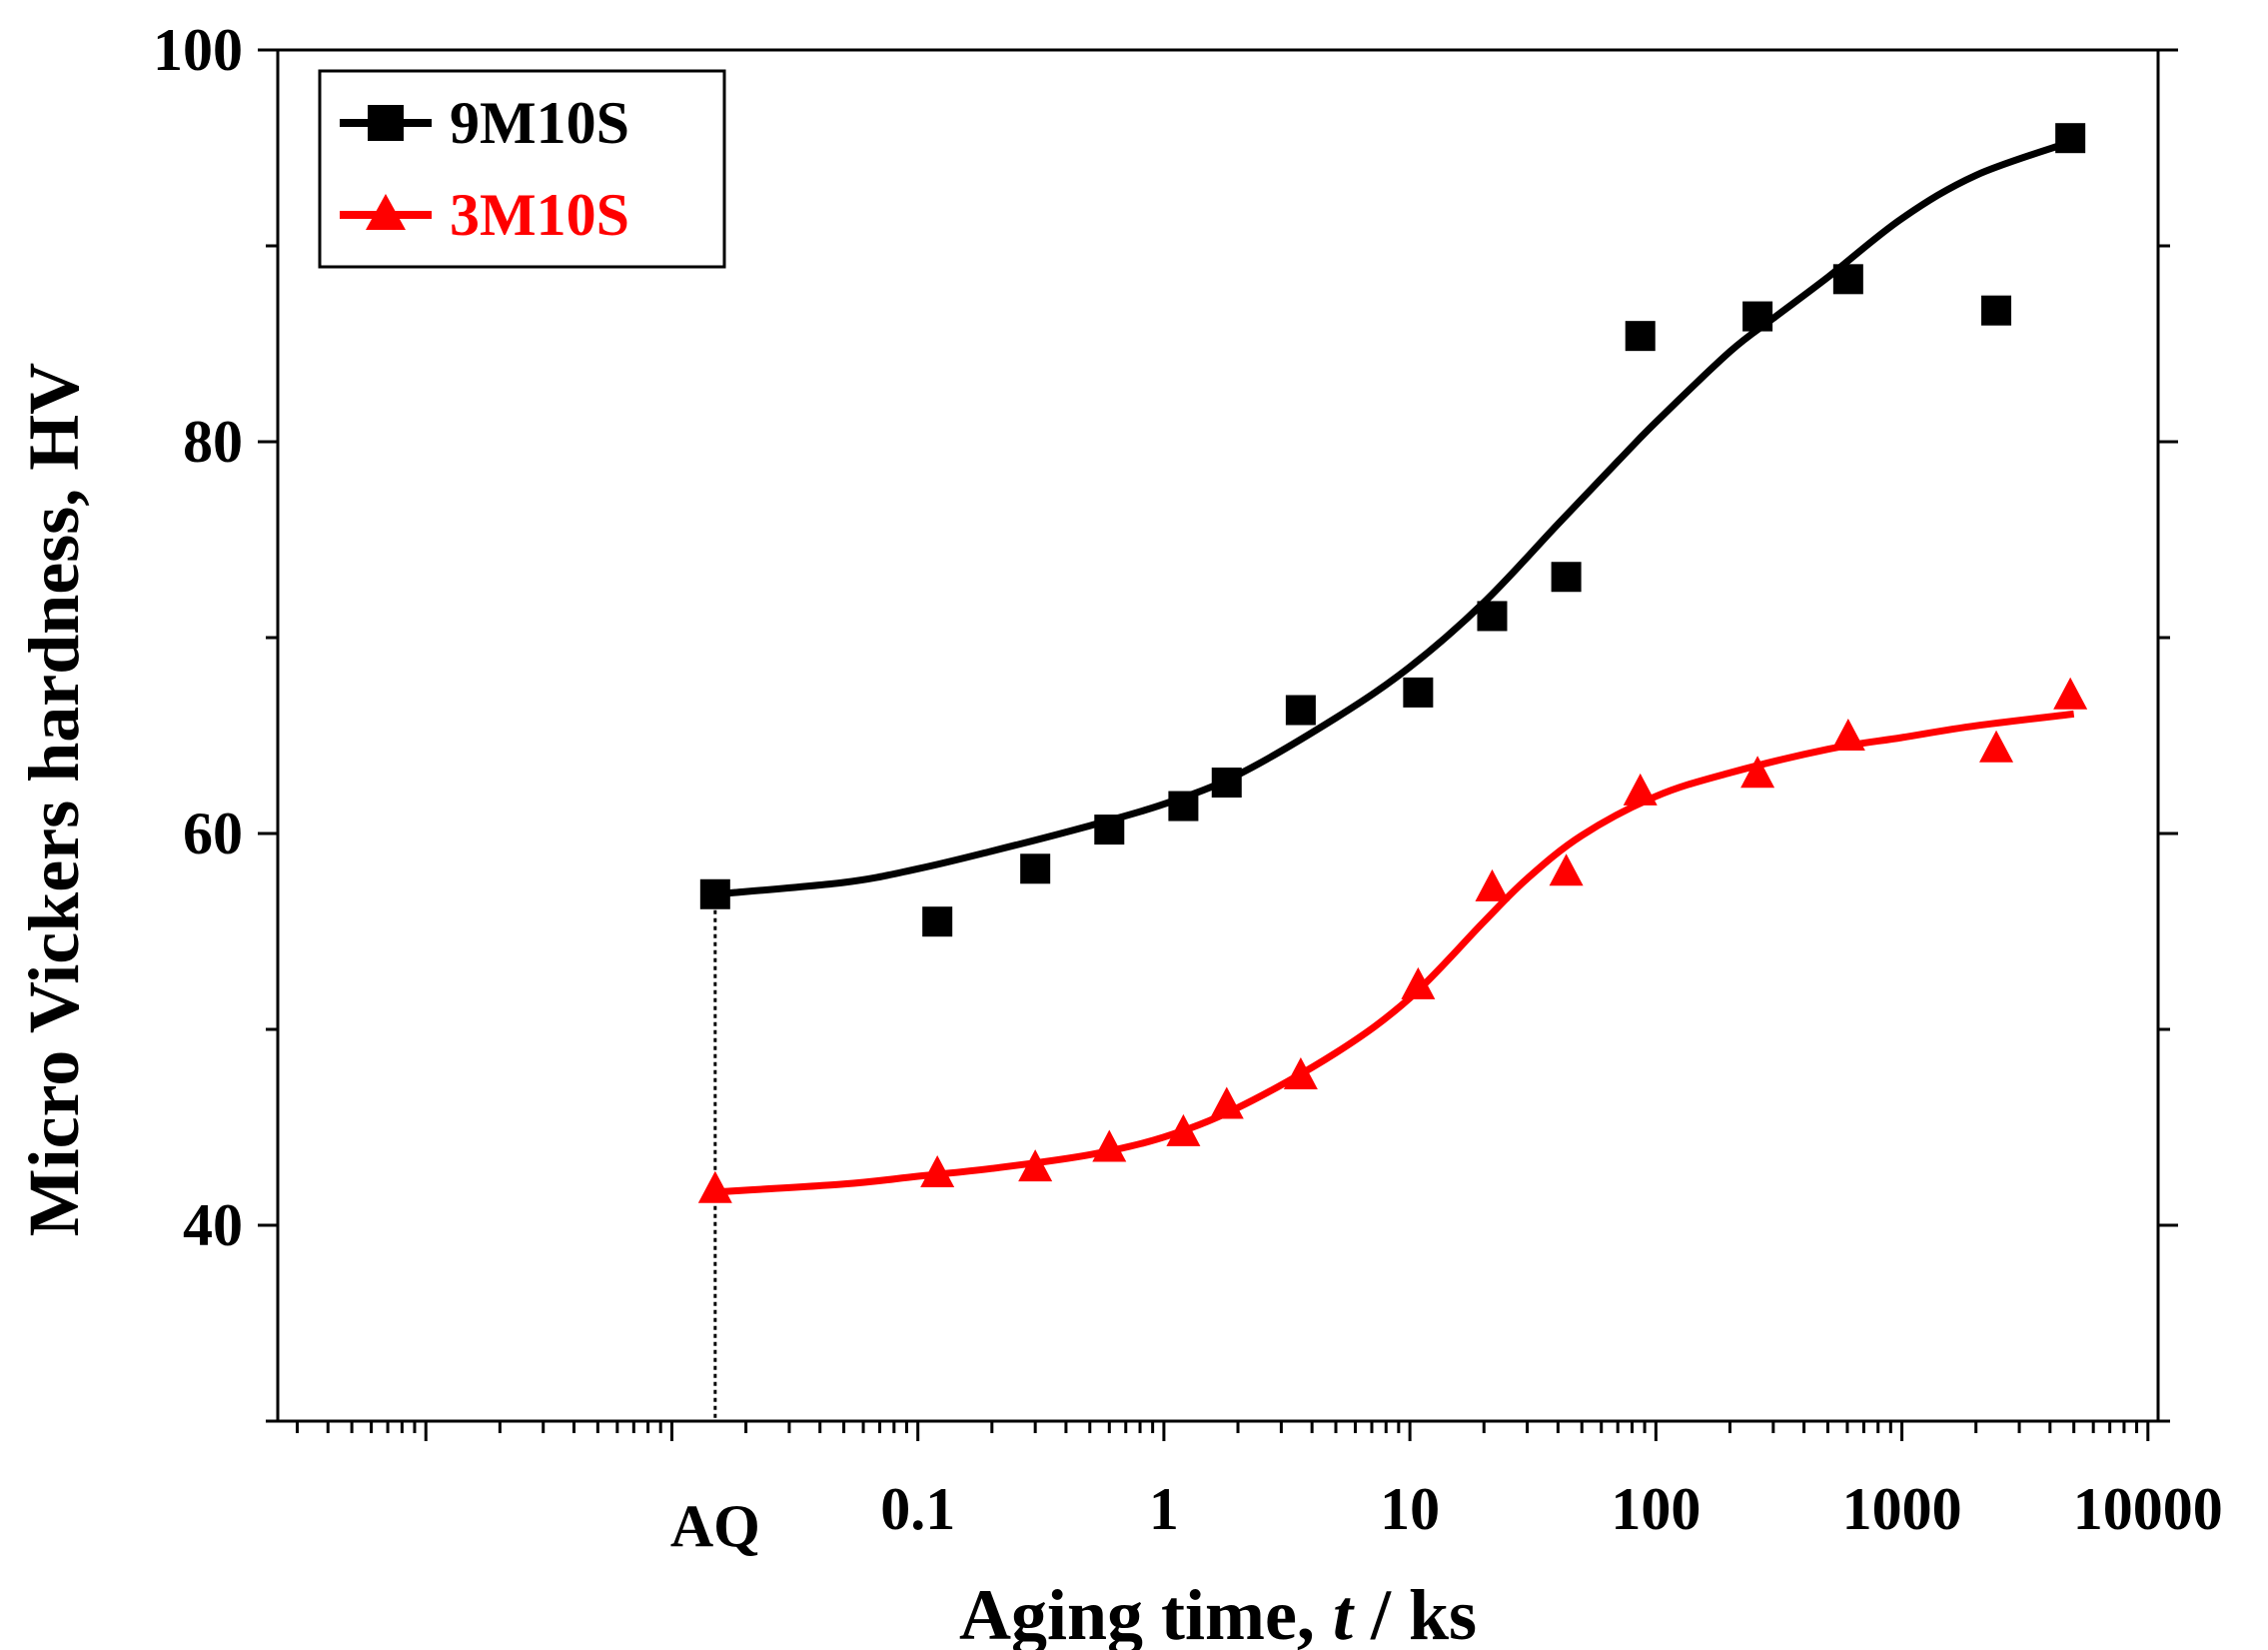 This screenshot has height=1650, width=2268. Describe the element at coordinates (2148, 1509) in the screenshot. I see `x-tick-label: 10000` at that location.